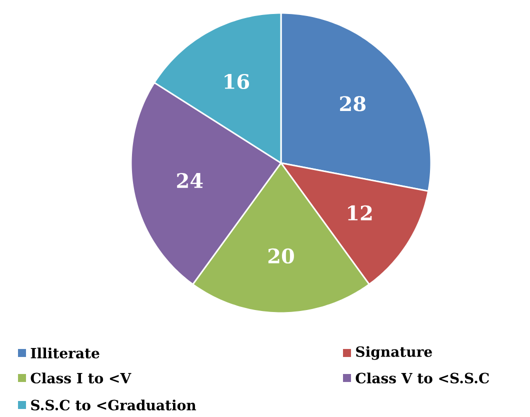 Image resolution: width=530 pixels, height=417 pixels. I want to click on legend-label: Illiterate, so click(65, 353).